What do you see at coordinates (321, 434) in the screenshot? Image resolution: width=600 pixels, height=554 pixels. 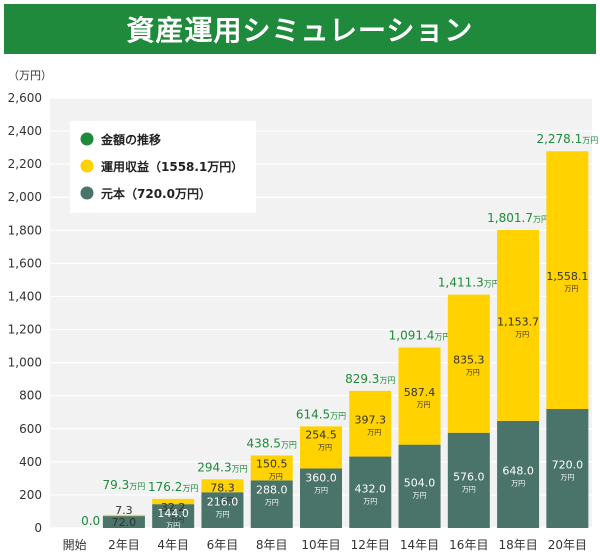 I see `gain-value-label: 254.5` at bounding box center [321, 434].